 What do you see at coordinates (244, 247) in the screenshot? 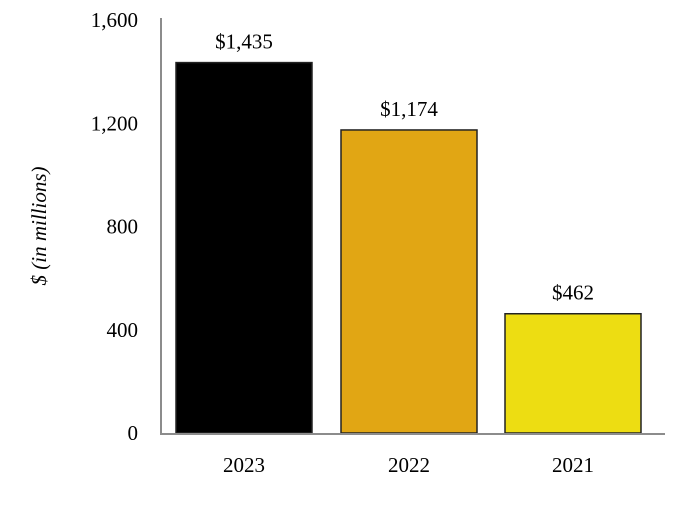
I see `bar-2023` at bounding box center [244, 247].